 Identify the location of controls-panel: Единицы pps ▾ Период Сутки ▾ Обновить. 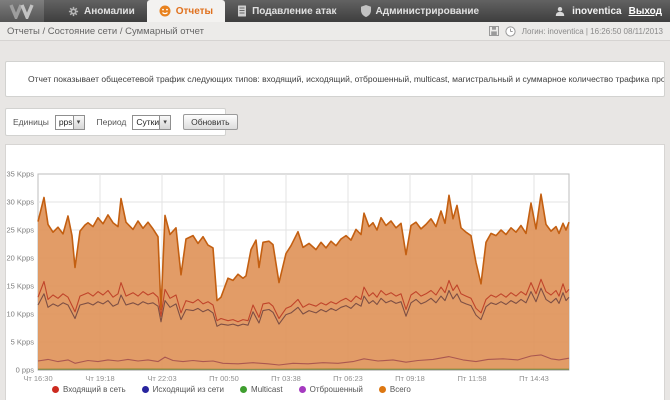
(121, 122).